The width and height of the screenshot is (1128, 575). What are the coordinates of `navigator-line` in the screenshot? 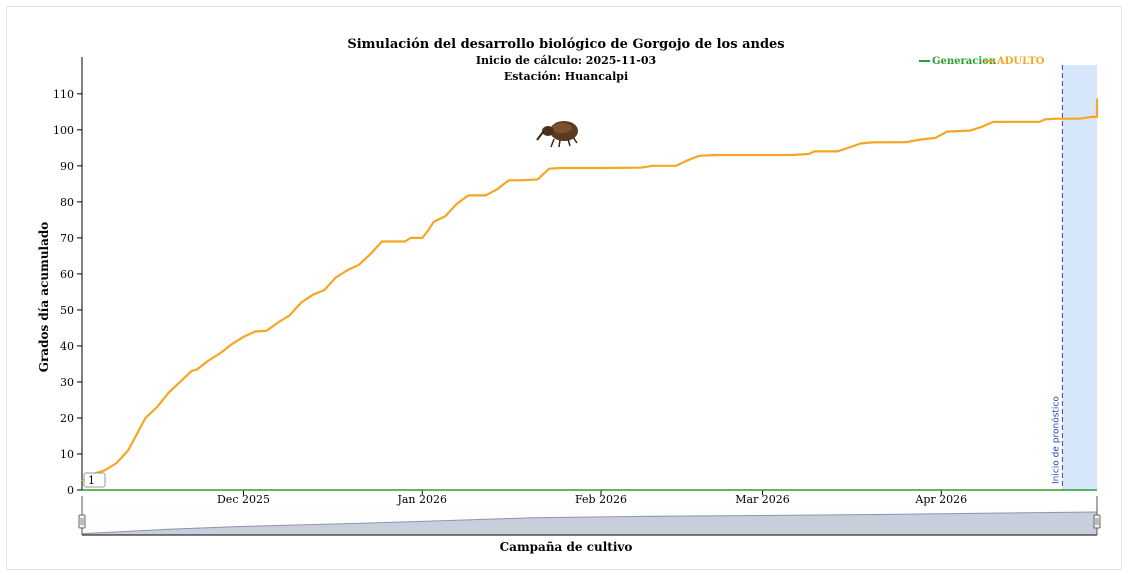 It's located at (589, 523).